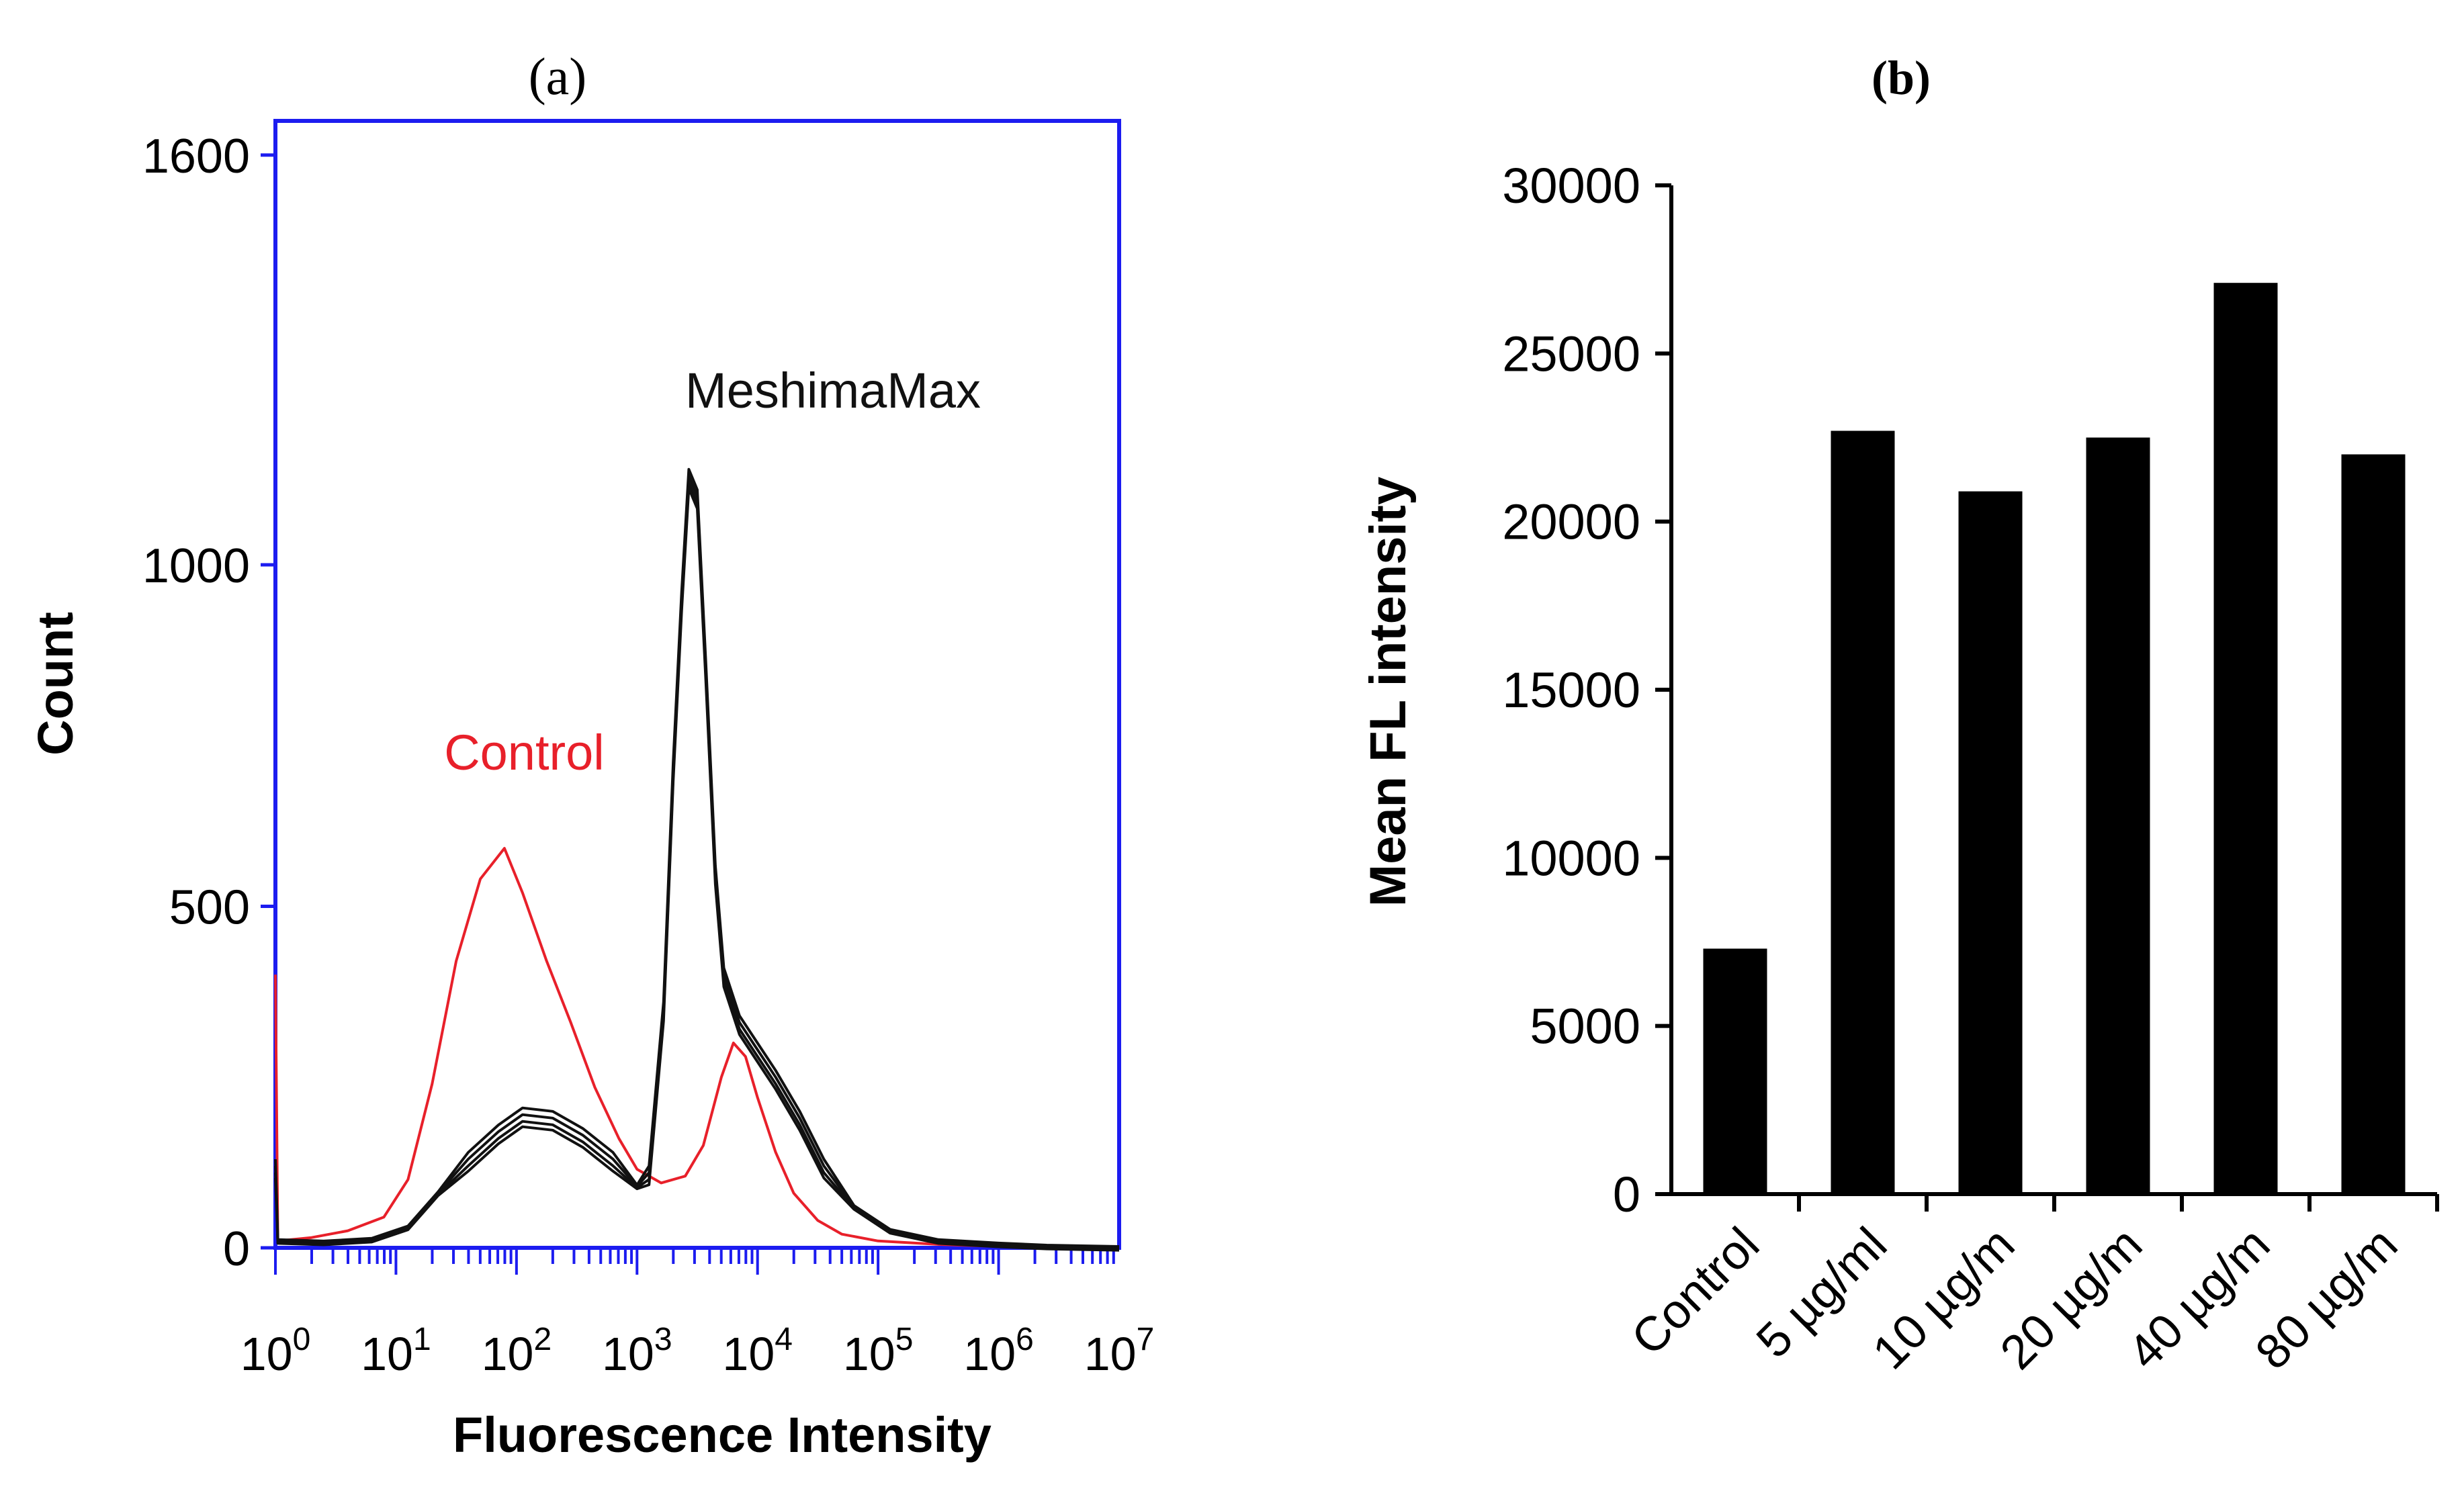 The width and height of the screenshot is (2464, 1499). What do you see at coordinates (1585, 1026) in the screenshot?
I see `panel-b-y-tick-label: 5000` at bounding box center [1585, 1026].